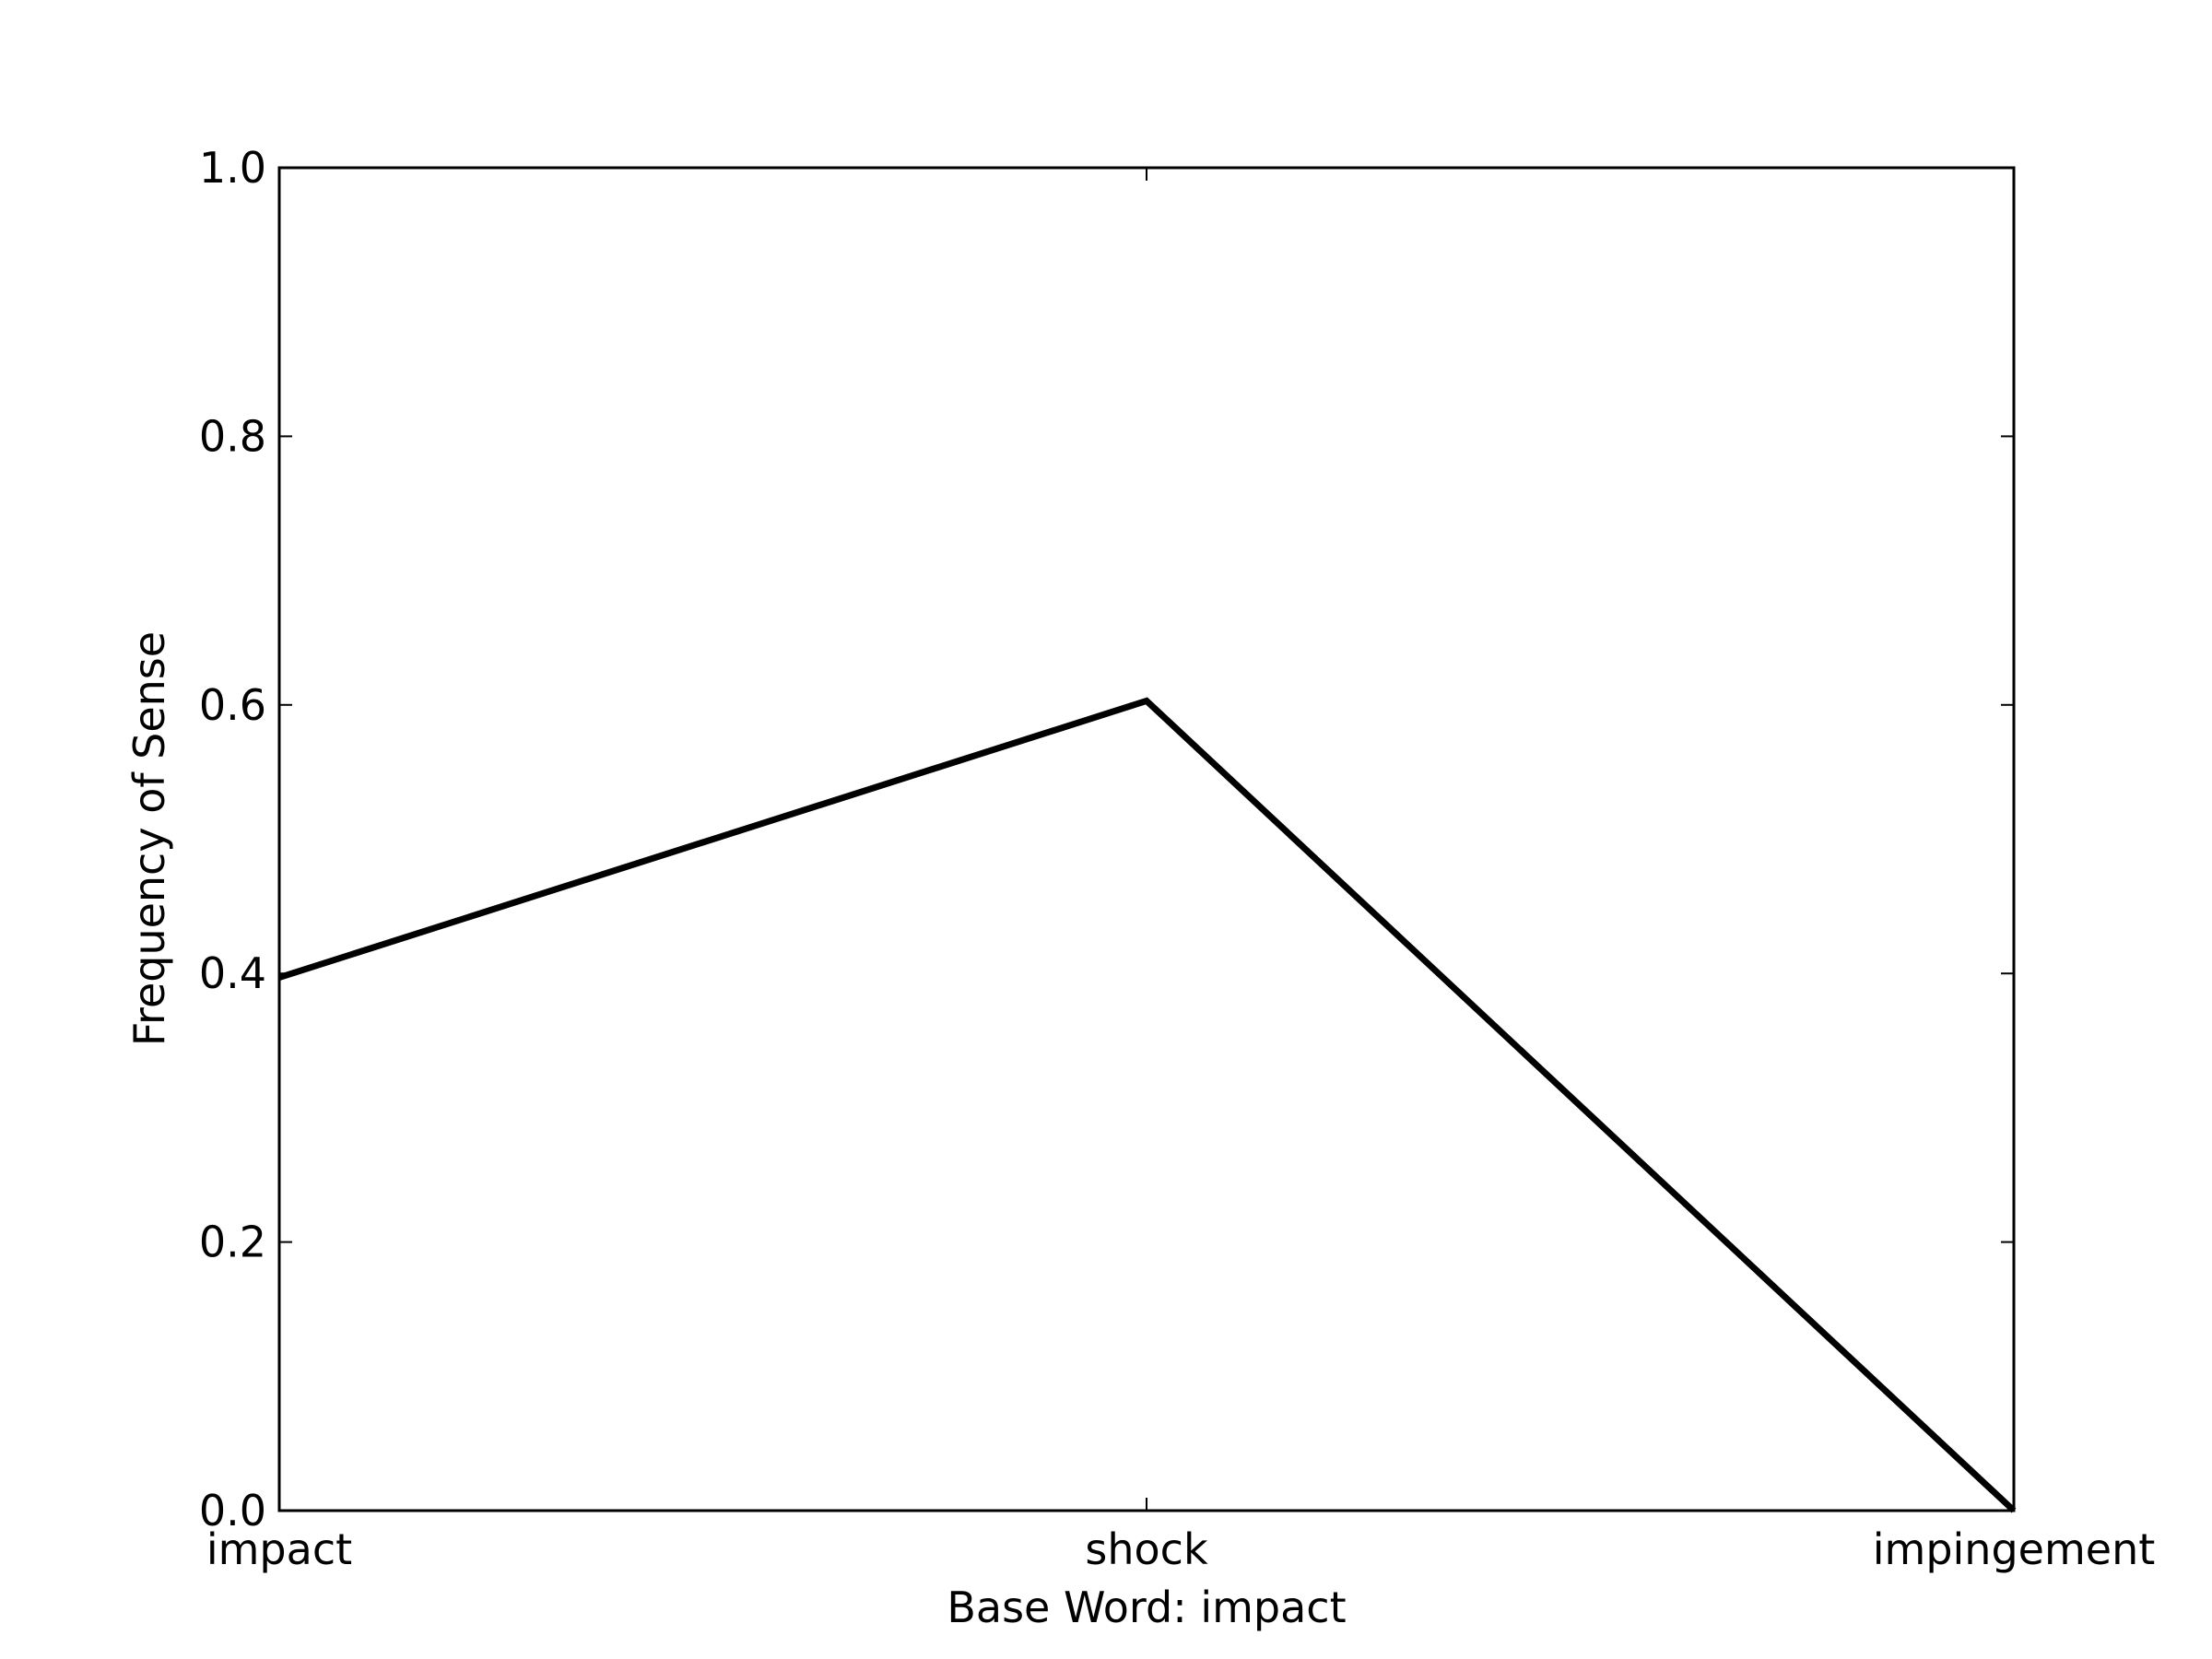  Describe the element at coordinates (1146, 1549) in the screenshot. I see `x-tick-label-1: shock` at that location.